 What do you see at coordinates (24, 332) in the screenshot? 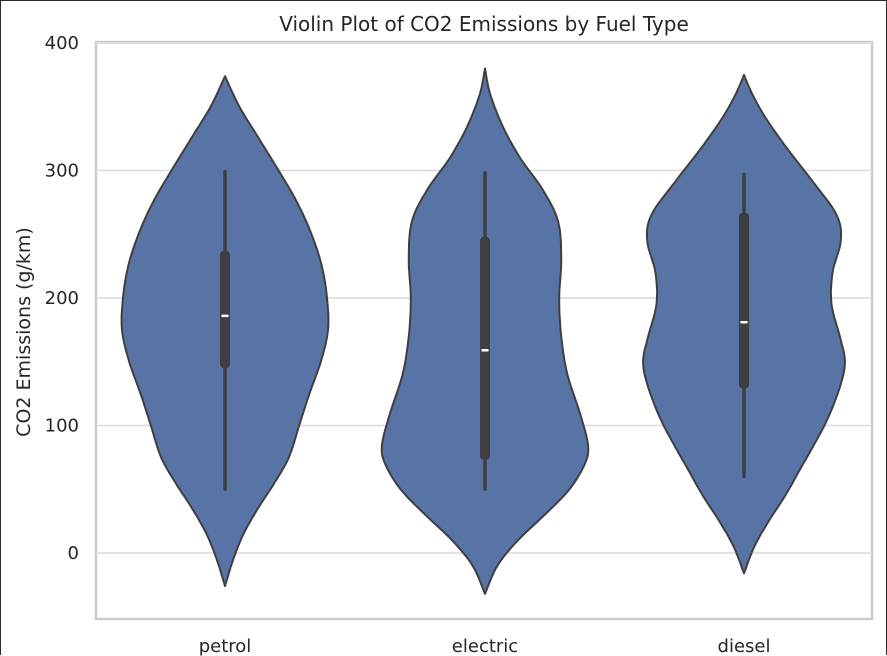
I see `y-axis-label: CO2 Emissions (g/km)` at bounding box center [24, 332].